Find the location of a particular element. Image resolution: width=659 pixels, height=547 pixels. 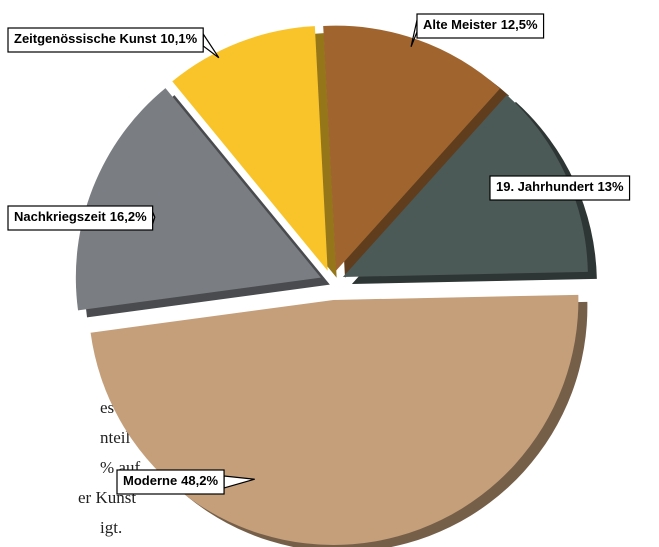

slice-label: Alte Meister 12,5% is located at coordinates (477, 30).